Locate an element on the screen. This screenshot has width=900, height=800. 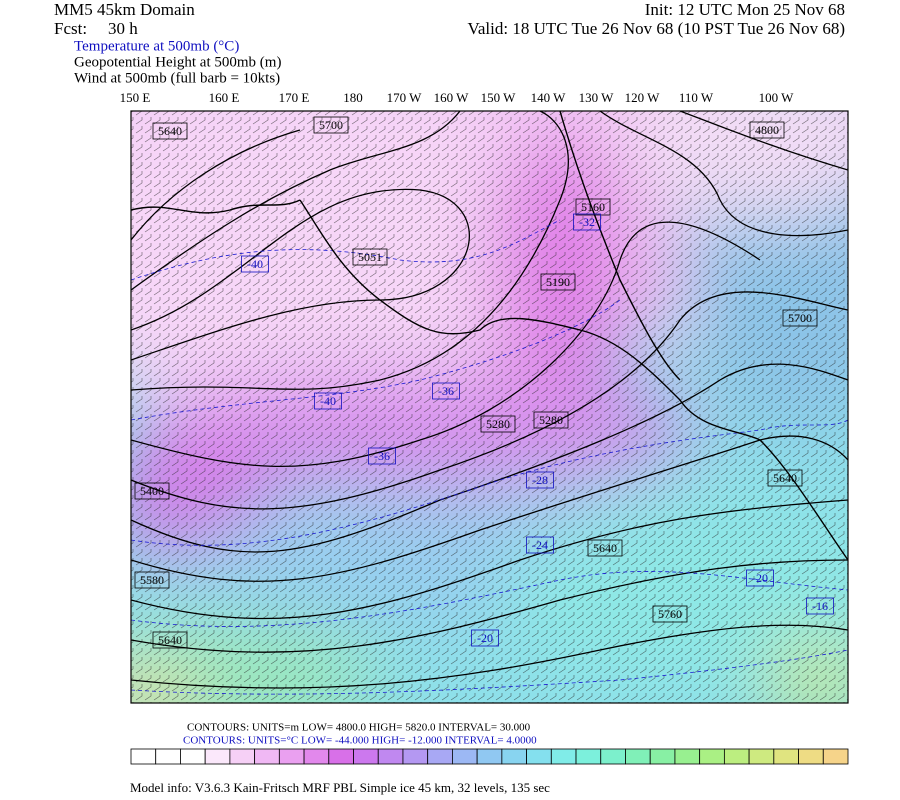
longitude-label: 120 W is located at coordinates (643, 97).